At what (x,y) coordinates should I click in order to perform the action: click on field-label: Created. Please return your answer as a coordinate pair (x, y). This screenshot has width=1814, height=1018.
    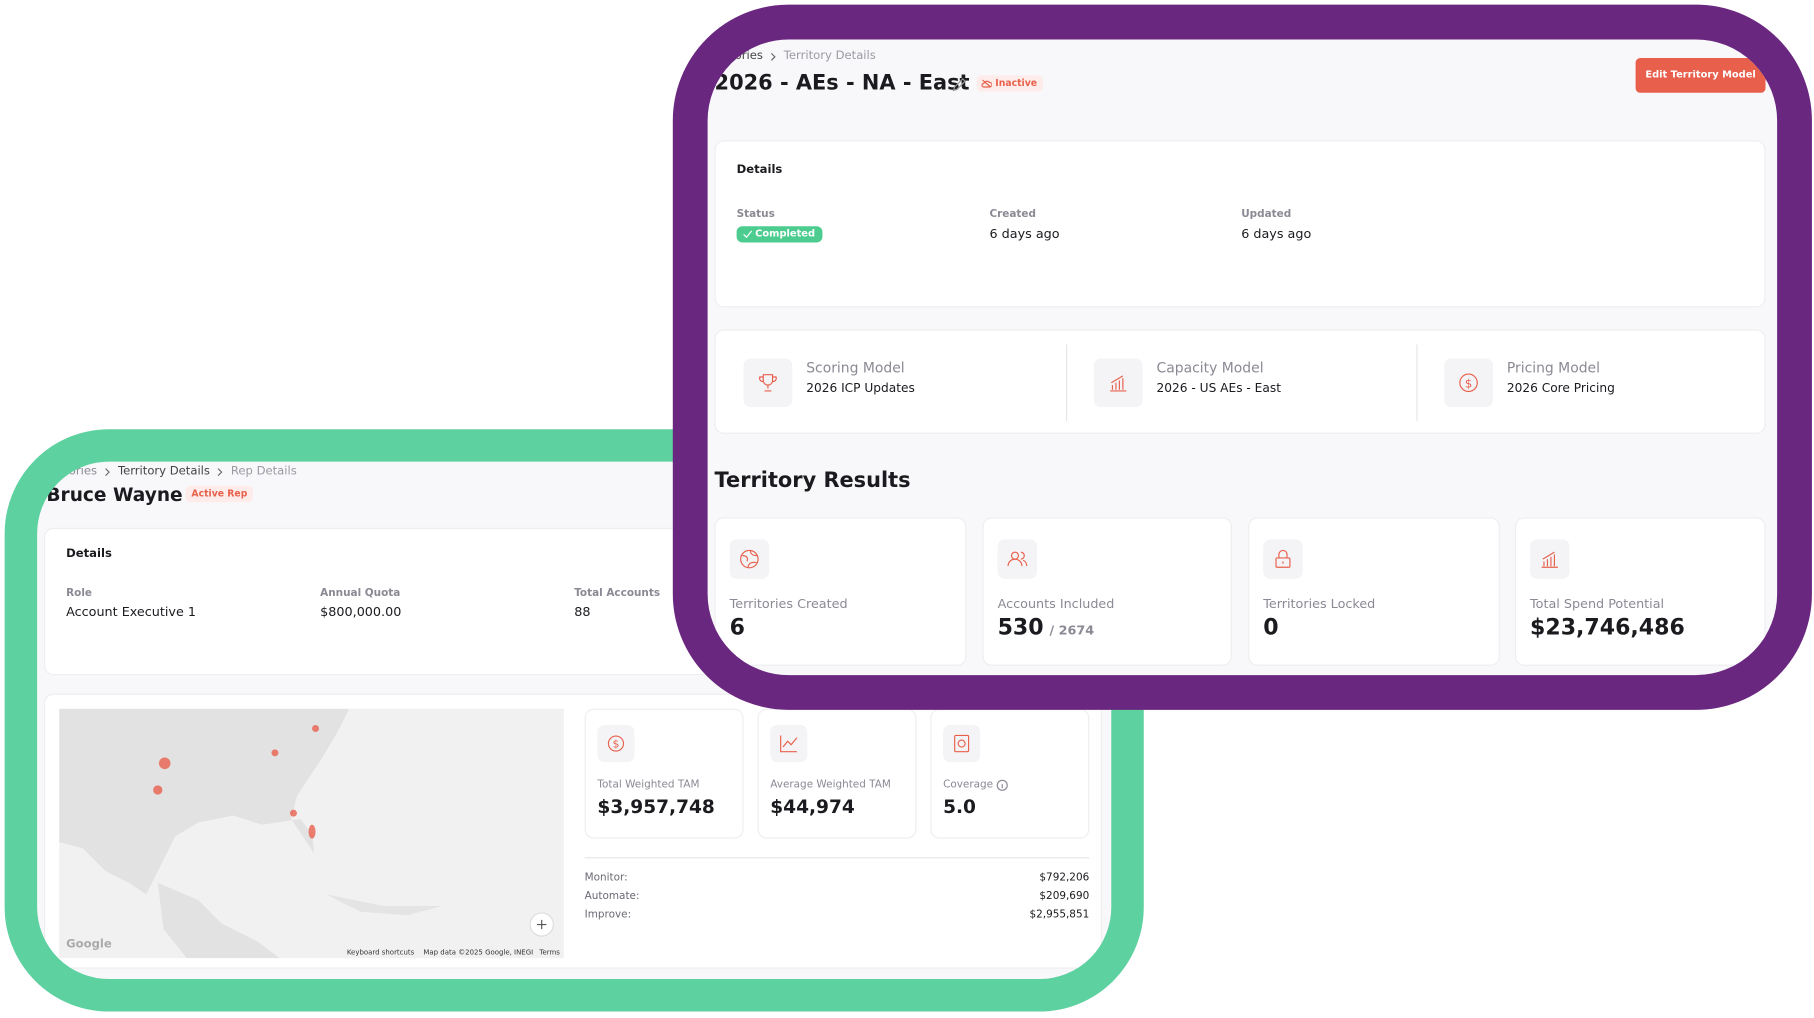
    Looking at the image, I should click on (1012, 214).